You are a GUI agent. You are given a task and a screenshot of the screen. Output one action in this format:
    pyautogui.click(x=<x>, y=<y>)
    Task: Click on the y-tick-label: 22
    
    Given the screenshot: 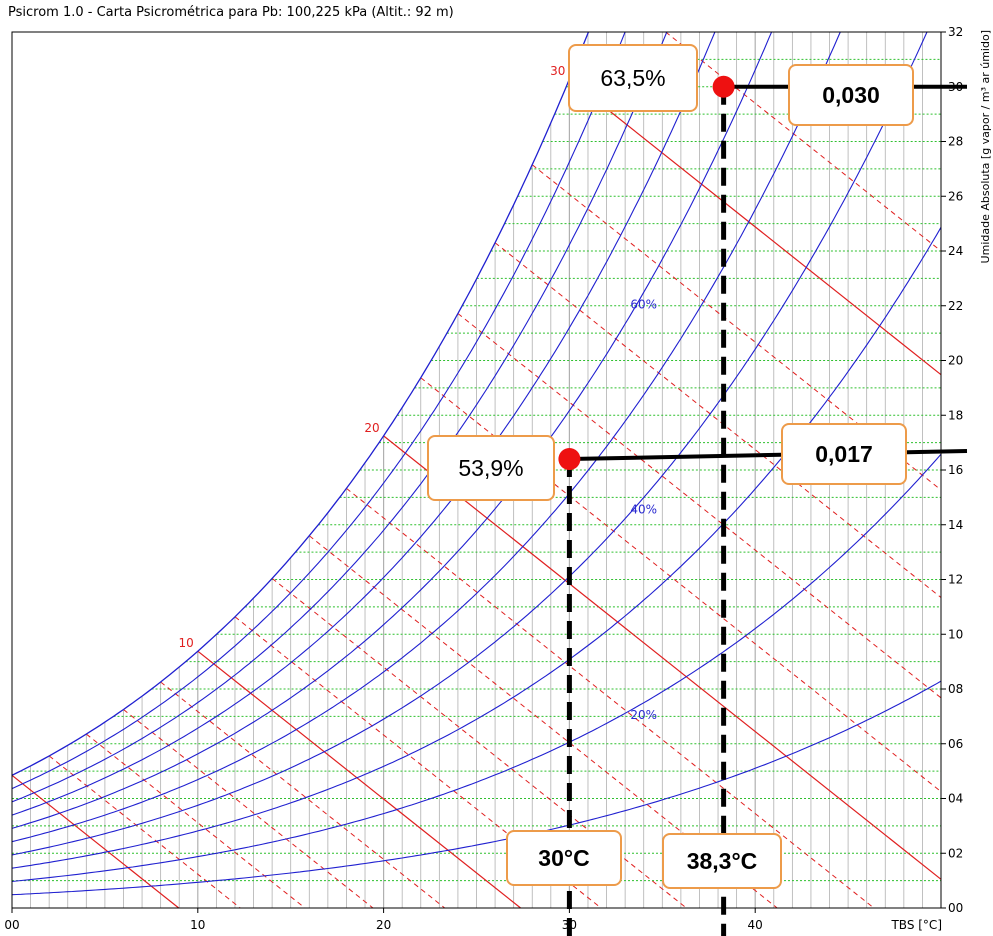 What is the action you would take?
    pyautogui.click(x=955, y=306)
    